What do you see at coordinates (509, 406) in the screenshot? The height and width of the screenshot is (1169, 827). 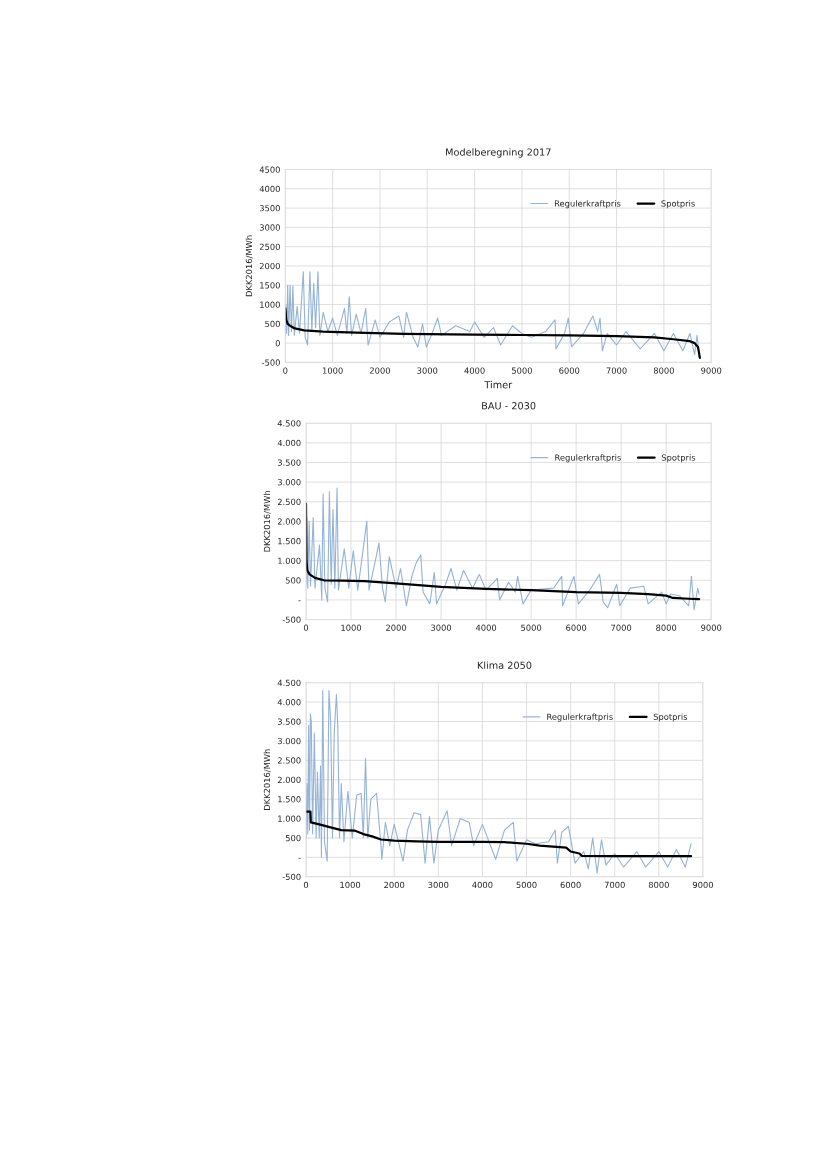 I see `chart-title: BAU - 2030` at bounding box center [509, 406].